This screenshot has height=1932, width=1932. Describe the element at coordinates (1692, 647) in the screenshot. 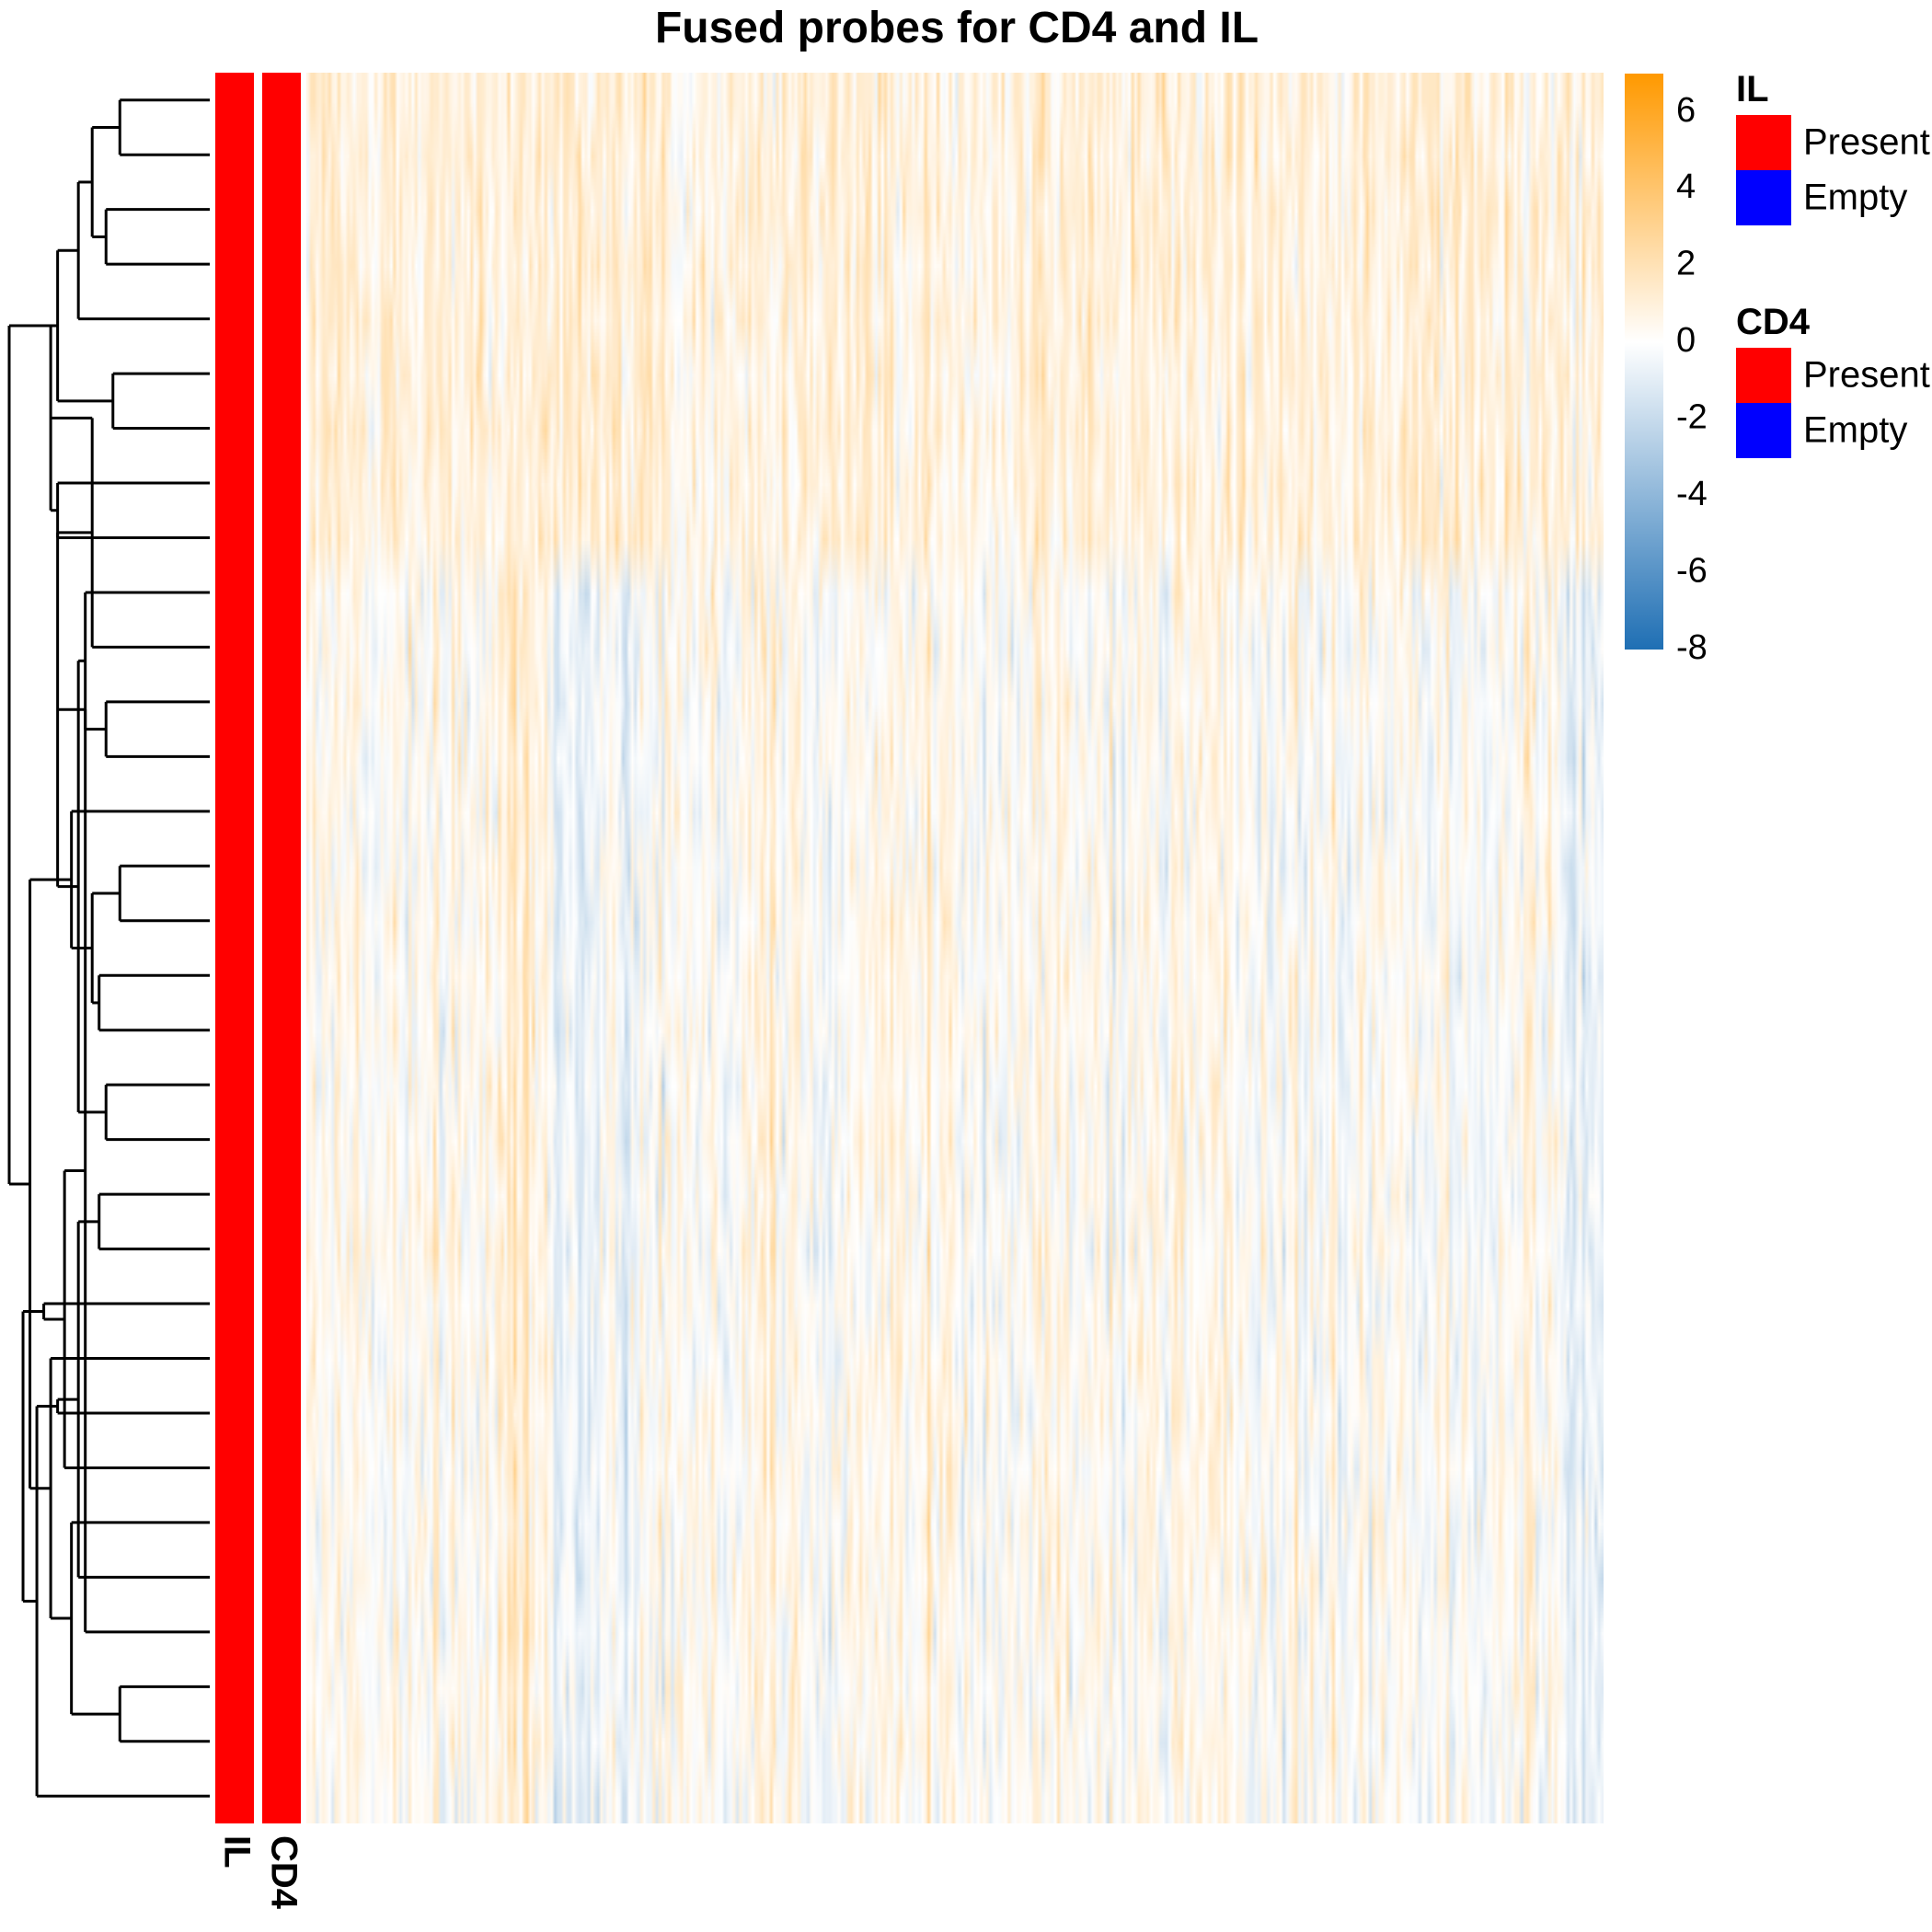

I see `colorbar-tick-label: -8` at that location.